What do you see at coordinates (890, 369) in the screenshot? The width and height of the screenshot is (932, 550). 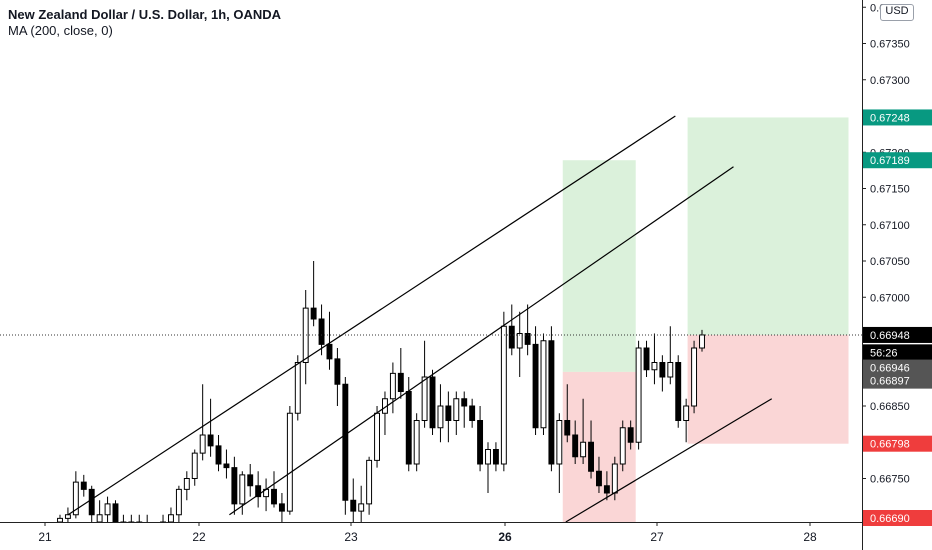 I see `price-label-text: 0.66946` at bounding box center [890, 369].